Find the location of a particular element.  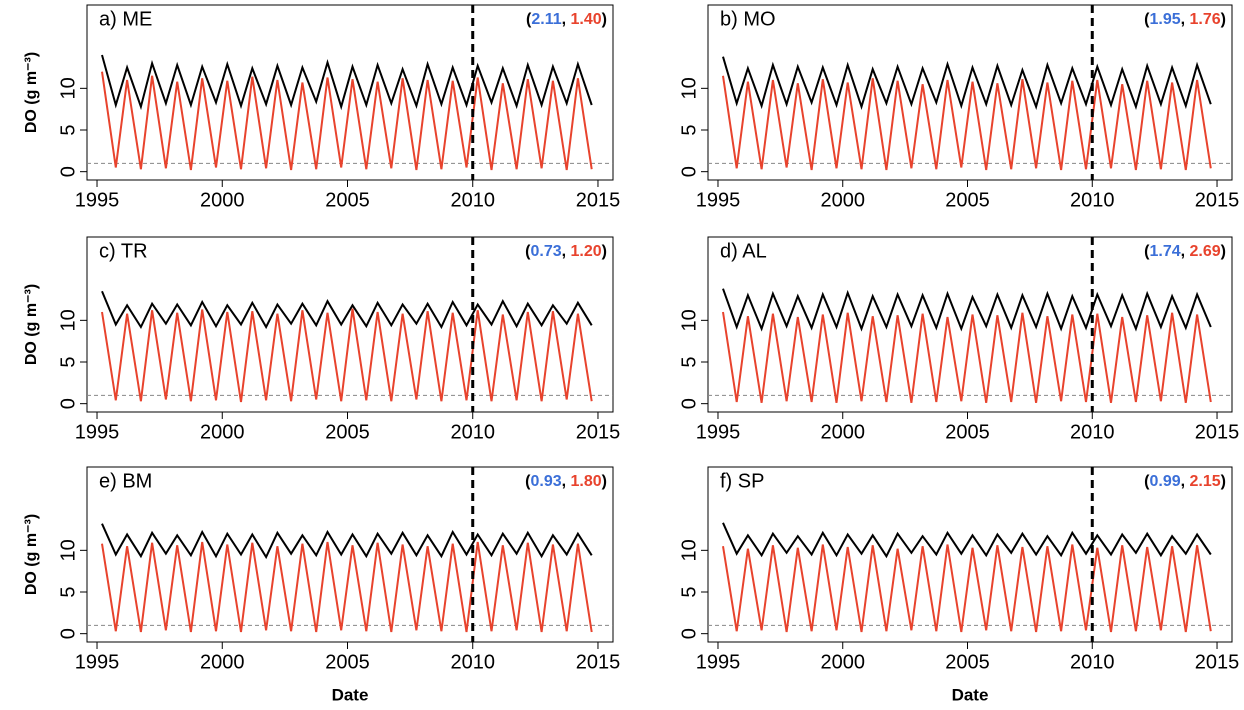

annotation-value: 1.80 is located at coordinates (586, 481).